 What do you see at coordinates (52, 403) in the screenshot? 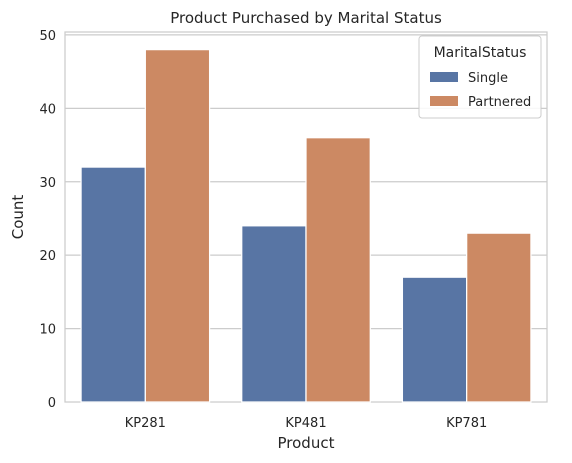
I see `y-tick-label: 0` at bounding box center [52, 403].